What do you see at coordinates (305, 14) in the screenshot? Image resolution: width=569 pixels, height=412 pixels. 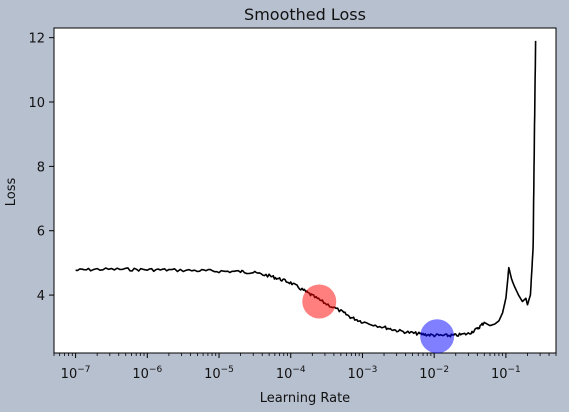 I see `chart-title: Smoothed Loss` at bounding box center [305, 14].